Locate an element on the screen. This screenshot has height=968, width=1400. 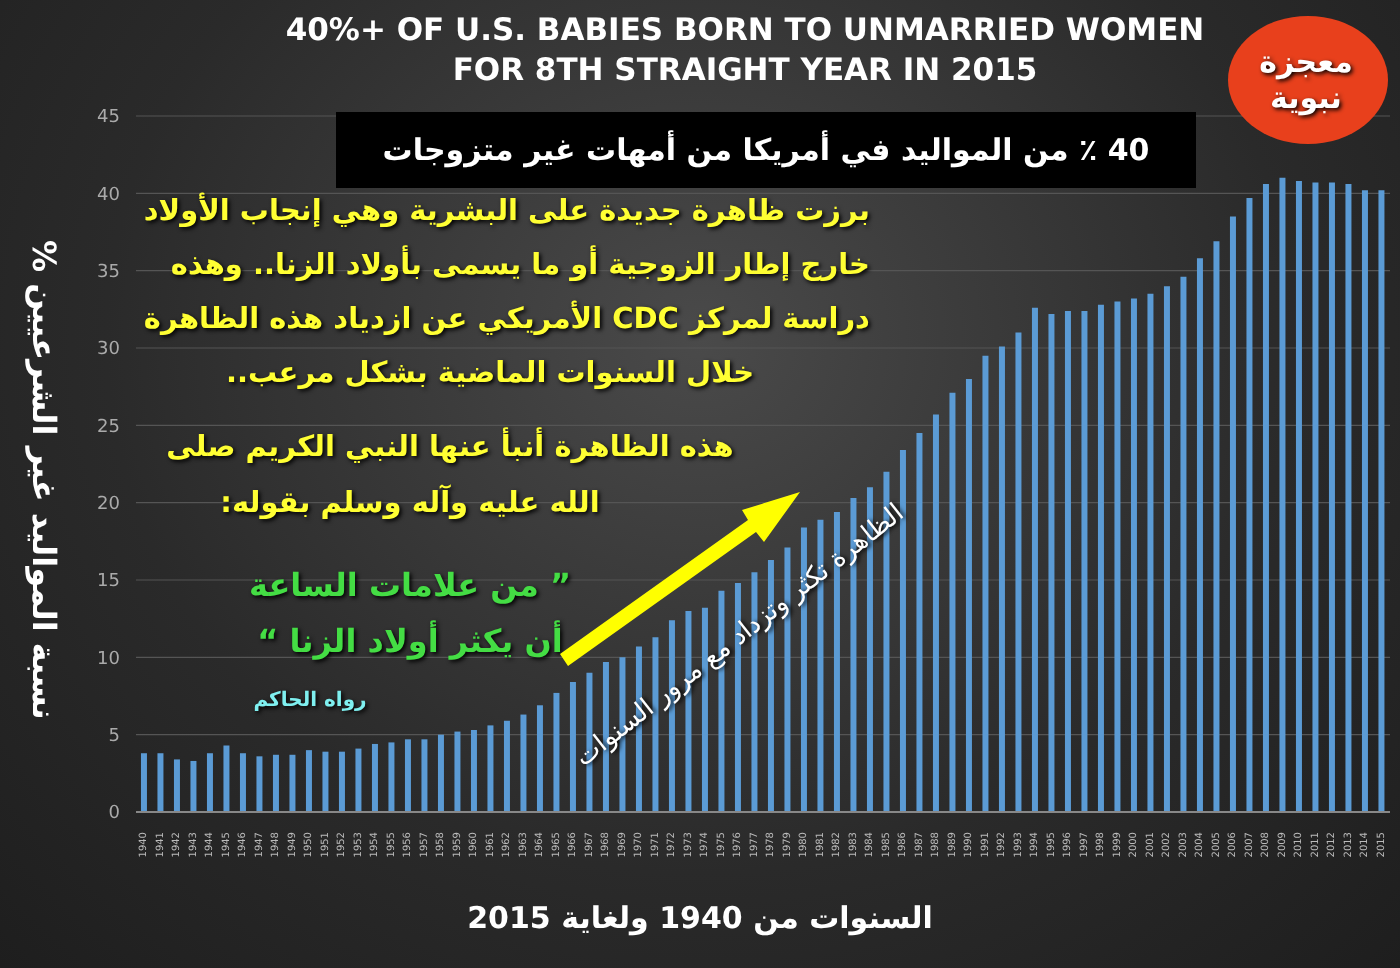
annotation: هذه الظاهرة أنبأ عنها النبي الكريم صلى is located at coordinates (450, 448).